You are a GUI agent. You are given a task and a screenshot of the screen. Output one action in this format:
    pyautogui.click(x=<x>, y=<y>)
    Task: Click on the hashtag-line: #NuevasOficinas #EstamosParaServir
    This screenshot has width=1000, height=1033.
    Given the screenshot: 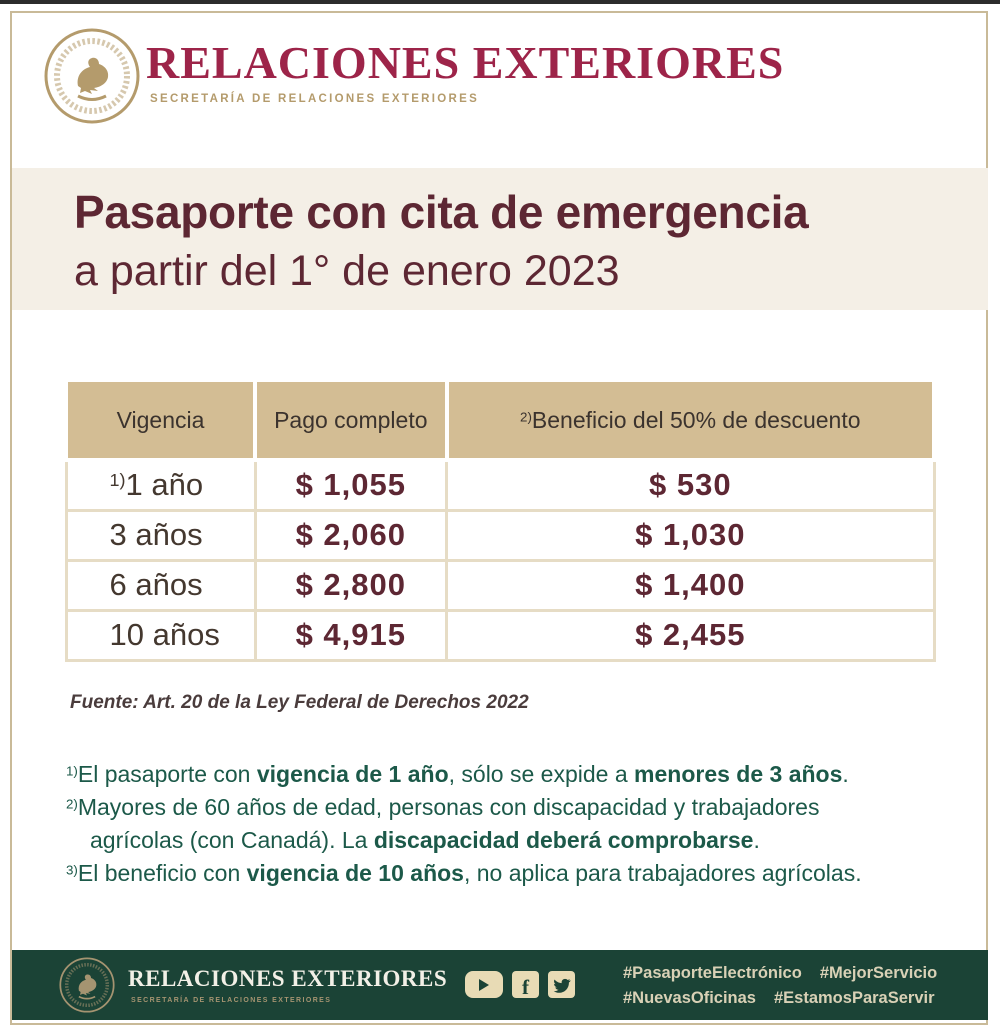 What is the action you would take?
    pyautogui.click(x=795, y=998)
    